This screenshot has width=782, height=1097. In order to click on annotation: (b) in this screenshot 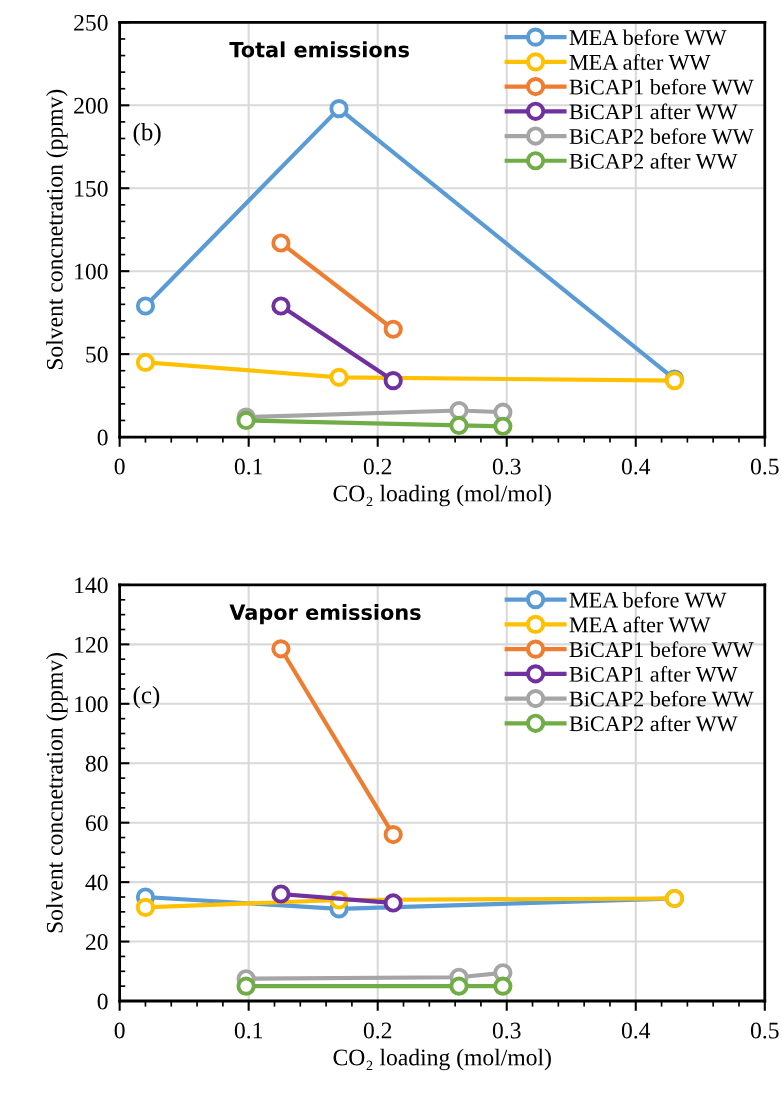, I will do `click(147, 134)`.